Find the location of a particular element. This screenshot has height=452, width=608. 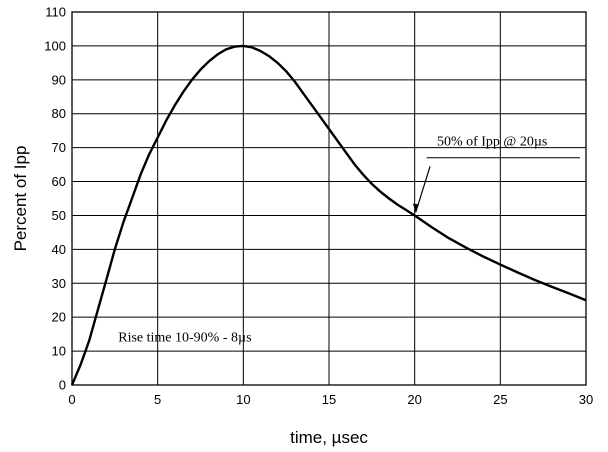

y-tick-label: 30 is located at coordinates (59, 283).